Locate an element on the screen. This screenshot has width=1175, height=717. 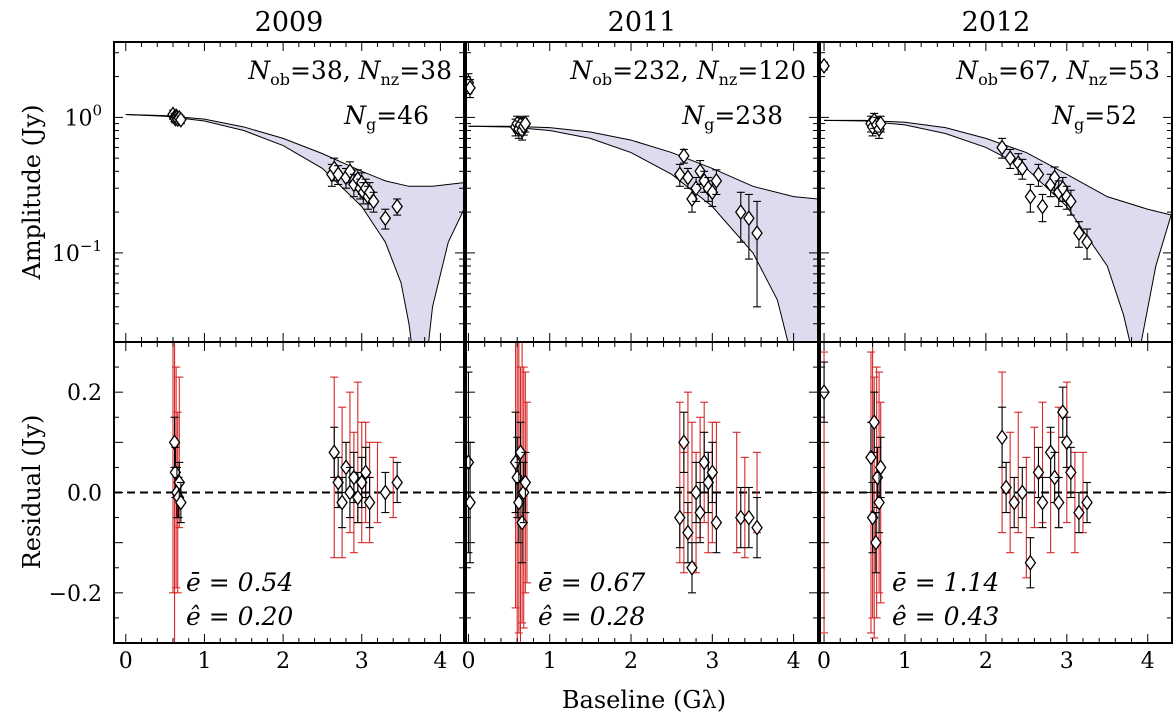
label-part: =232, is located at coordinates (654, 70).